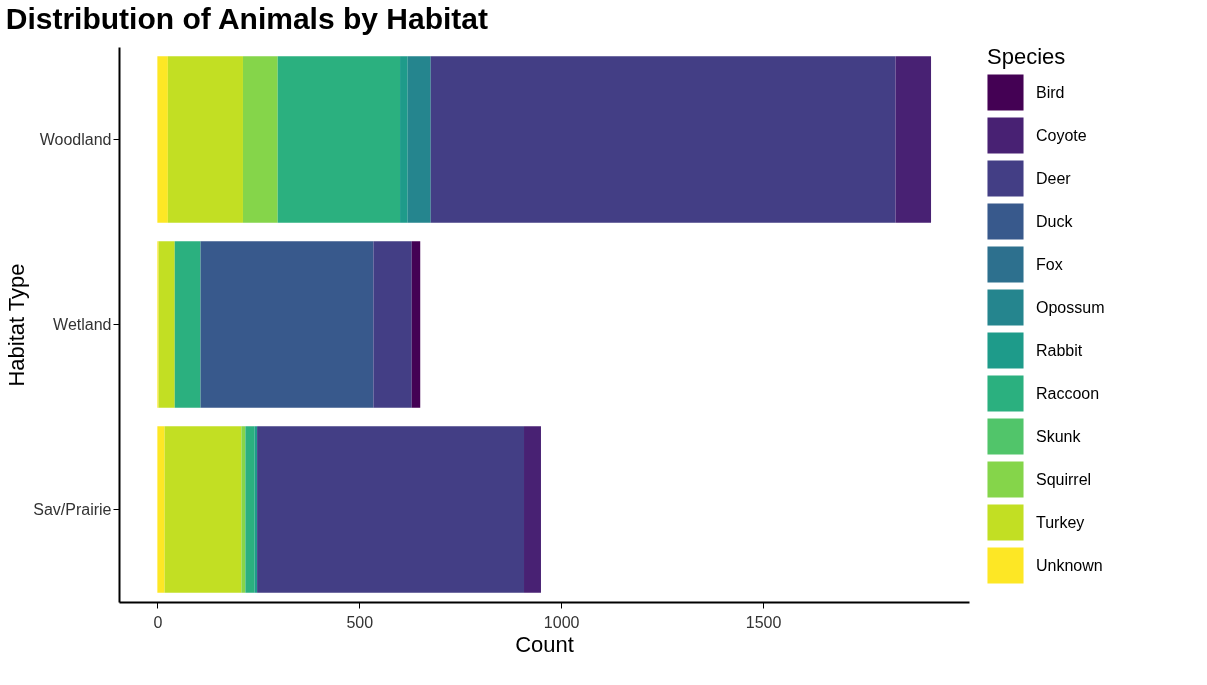  Describe the element at coordinates (1060, 522) in the screenshot. I see `legend-label: Turkey` at that location.